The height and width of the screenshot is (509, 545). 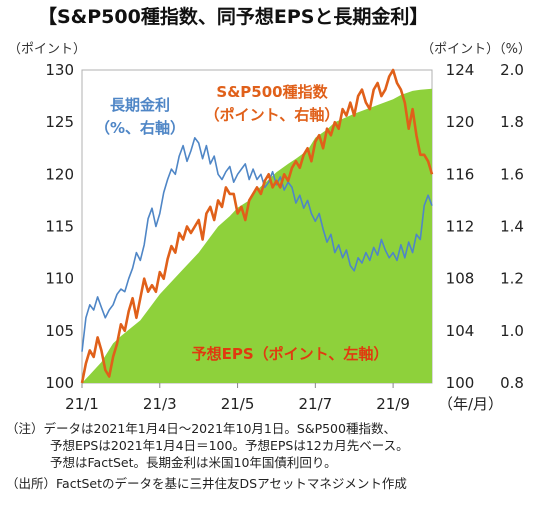 I want to click on eps-label: 予想EPS（ポイント、左軸）, so click(x=290, y=354).